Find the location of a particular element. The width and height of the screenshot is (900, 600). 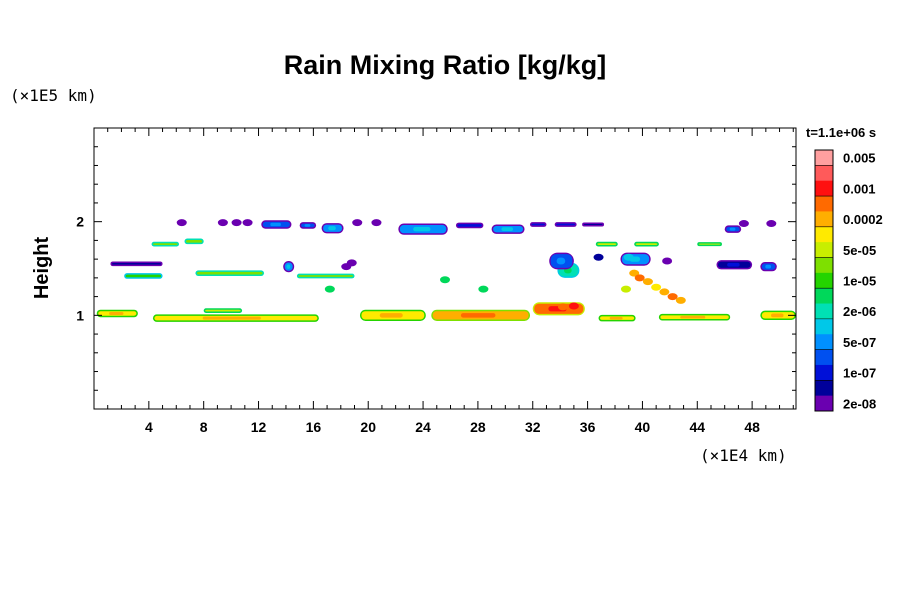

x-tick-label: 8 is located at coordinates (204, 427).